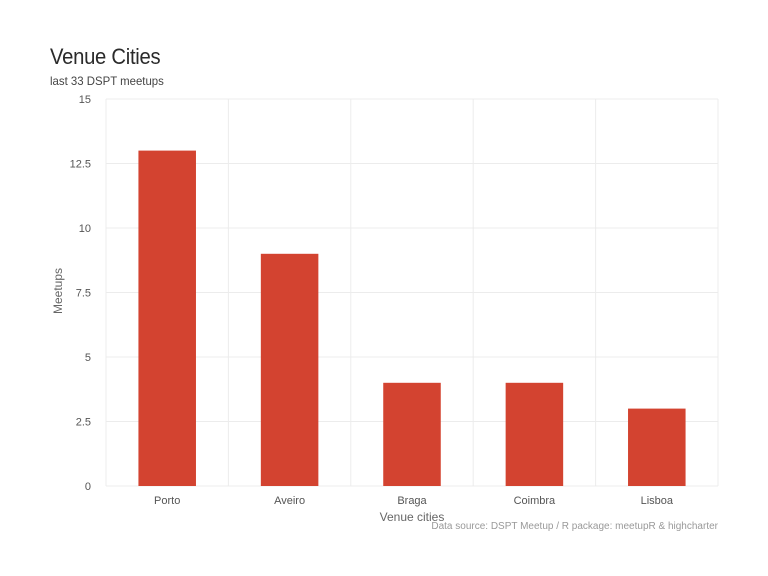 Image resolution: width=768 pixels, height=576 pixels. Describe the element at coordinates (534, 434) in the screenshot. I see `bar-coimbra` at that location.